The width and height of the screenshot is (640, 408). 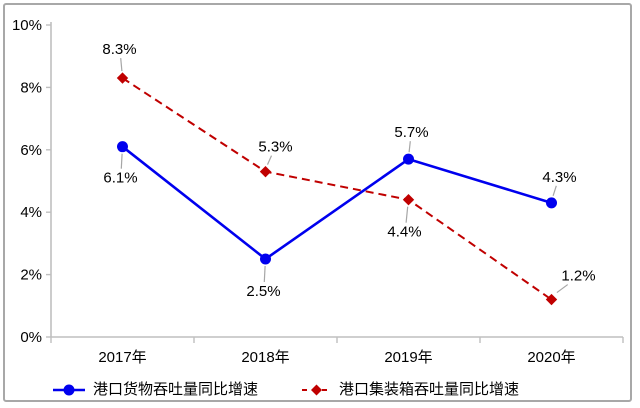 I want to click on data-point-label: 2.5%, so click(x=263, y=291).